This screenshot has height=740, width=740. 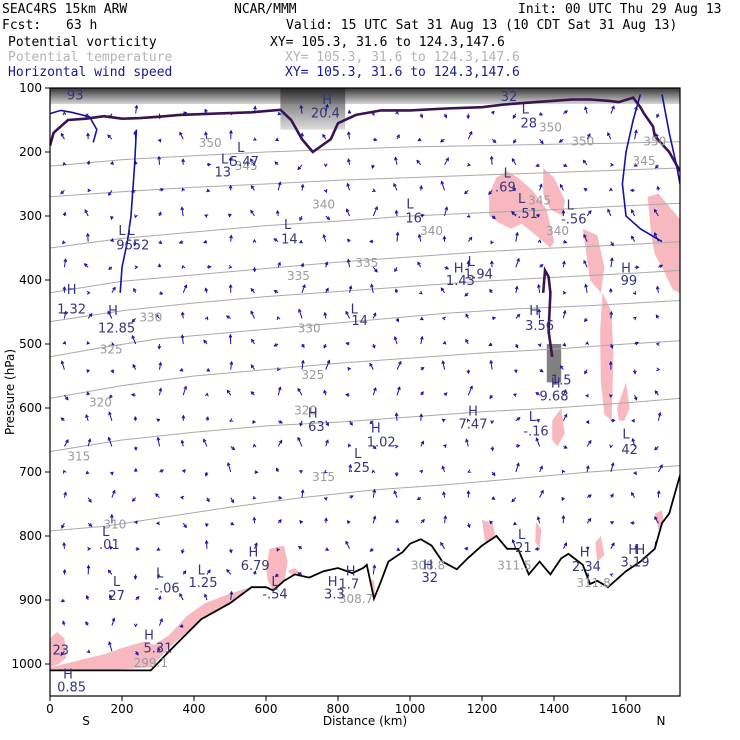 What do you see at coordinates (366, 263) in the screenshot?
I see `theta-label-4: 335` at bounding box center [366, 263].